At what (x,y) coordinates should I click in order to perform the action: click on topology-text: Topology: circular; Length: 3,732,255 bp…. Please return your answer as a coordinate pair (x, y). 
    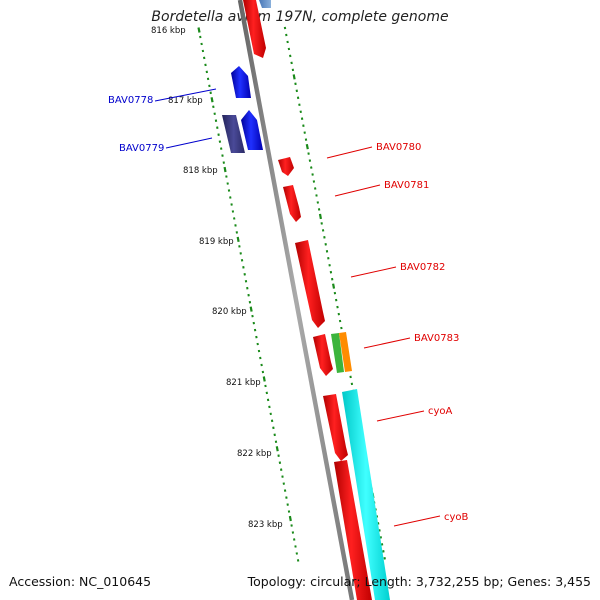
    Looking at the image, I should click on (419, 581).